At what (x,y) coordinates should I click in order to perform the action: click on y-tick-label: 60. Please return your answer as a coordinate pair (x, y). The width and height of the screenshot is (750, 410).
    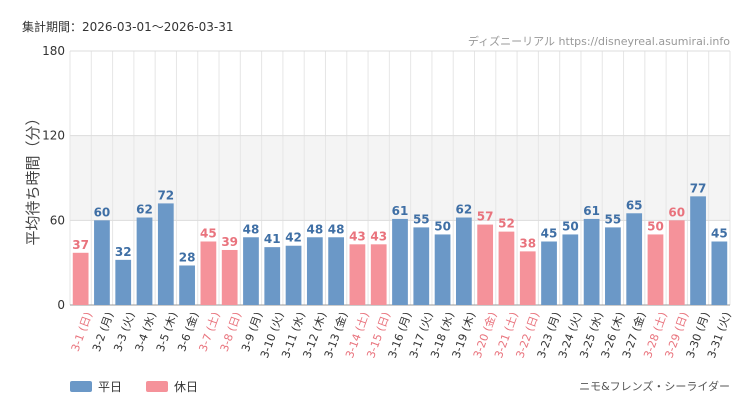
    Looking at the image, I should click on (57, 220).